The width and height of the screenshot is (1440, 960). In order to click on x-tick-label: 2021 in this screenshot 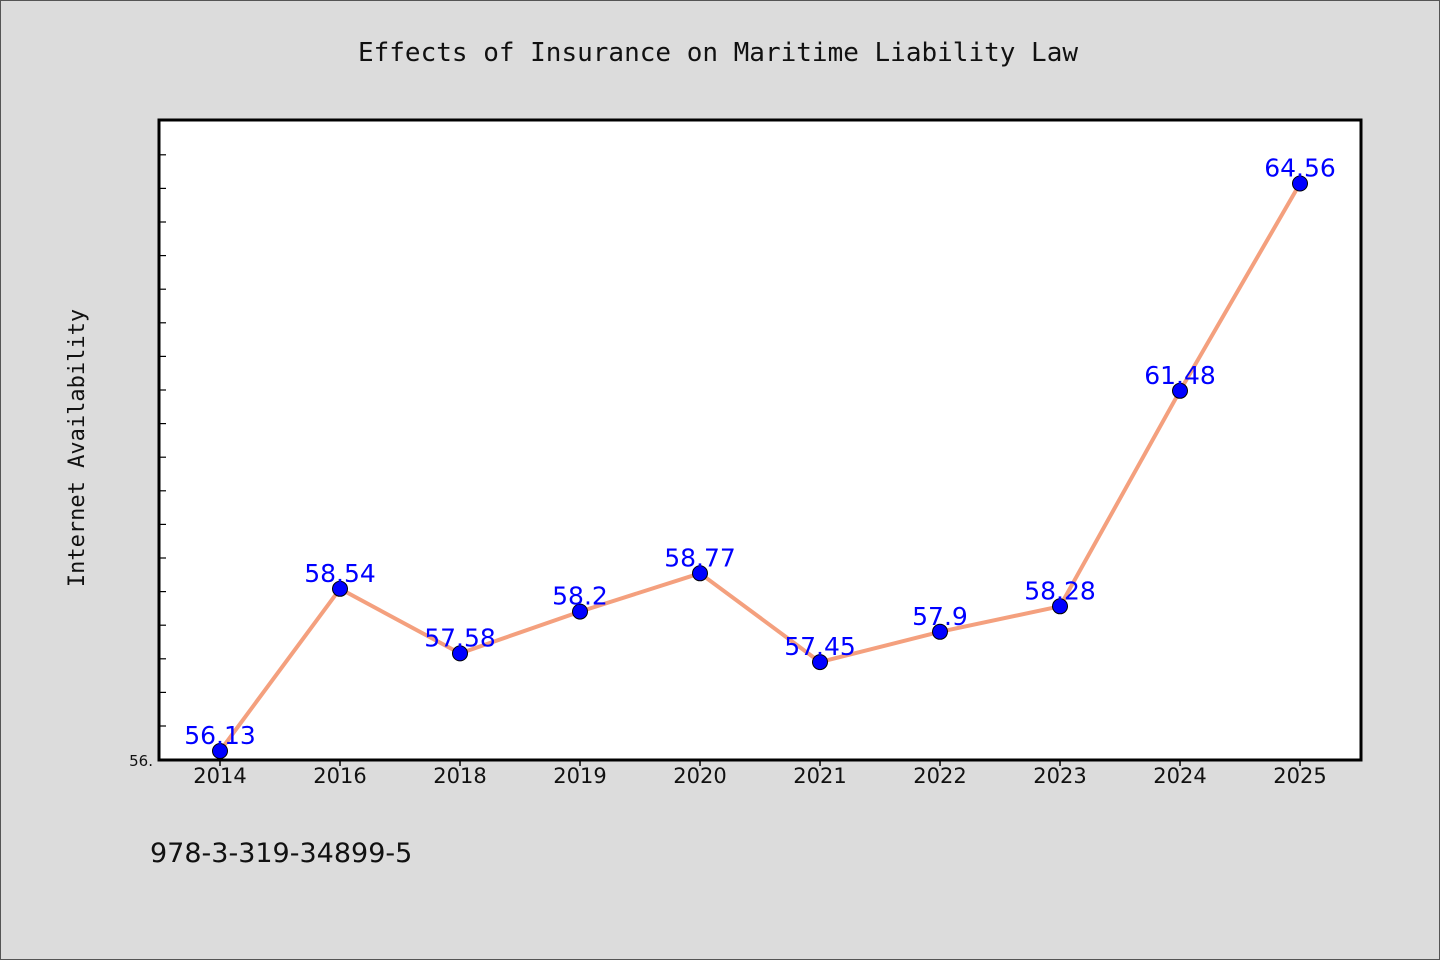, I will do `click(819, 776)`.